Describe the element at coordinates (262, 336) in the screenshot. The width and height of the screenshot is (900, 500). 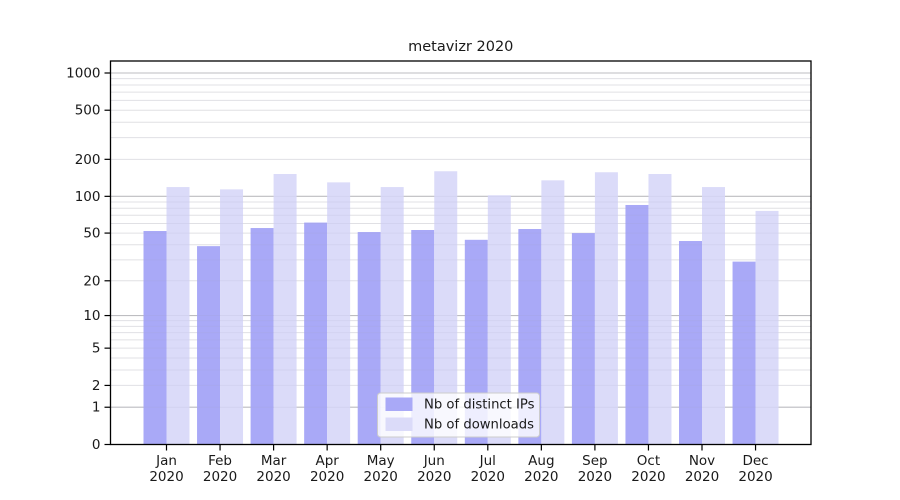
I see `bar-distinct-ips-Mar` at that location.